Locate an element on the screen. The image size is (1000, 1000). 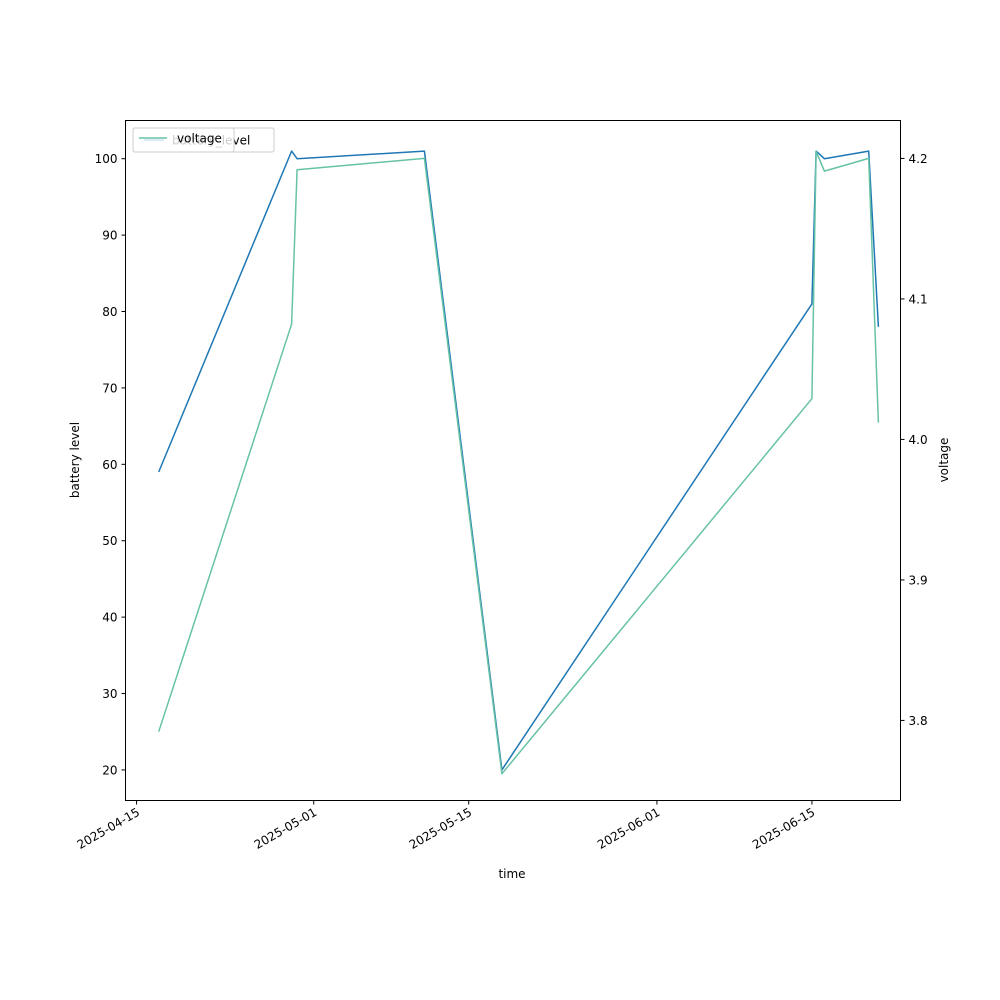
y-axis-right-title: voltage is located at coordinates (944, 460).